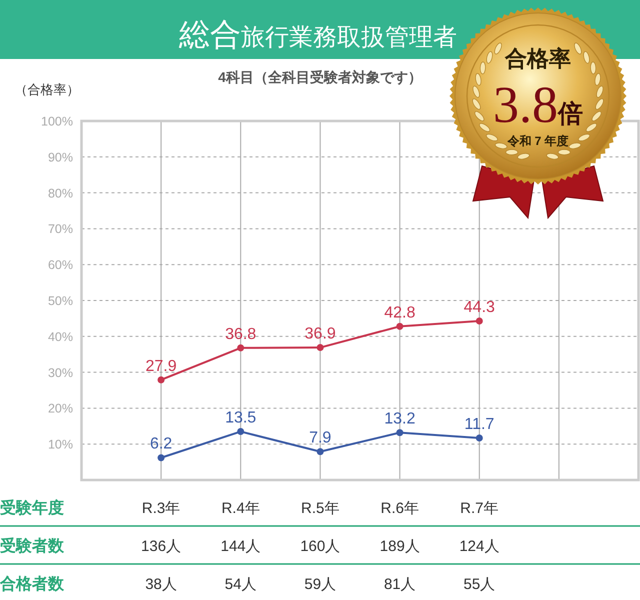 This screenshot has width=640, height=600. What do you see at coordinates (400, 313) in the screenshot?
I see `data-label: 42.8` at bounding box center [400, 313].